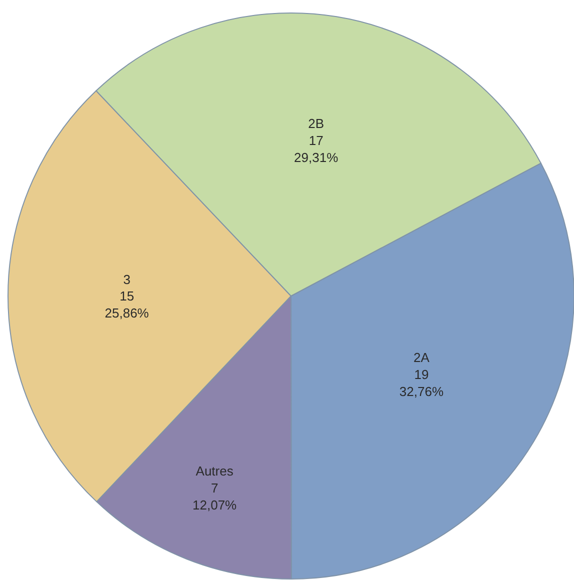 The width and height of the screenshot is (574, 580). What do you see at coordinates (127, 304) in the screenshot?
I see `data-label: 15 25,86%` at bounding box center [127, 304].